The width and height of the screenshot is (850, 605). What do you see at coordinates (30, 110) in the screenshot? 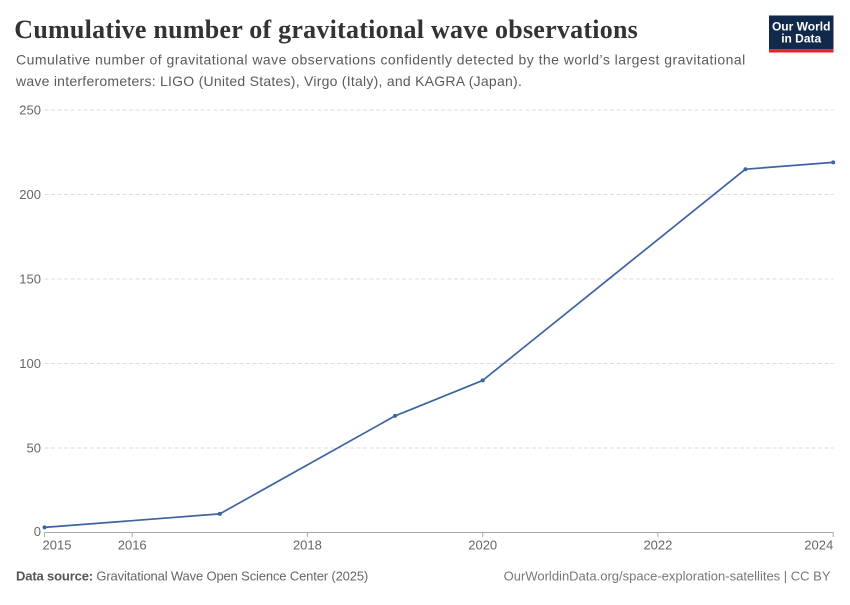
I see `svg-text: 250` at bounding box center [30, 110].